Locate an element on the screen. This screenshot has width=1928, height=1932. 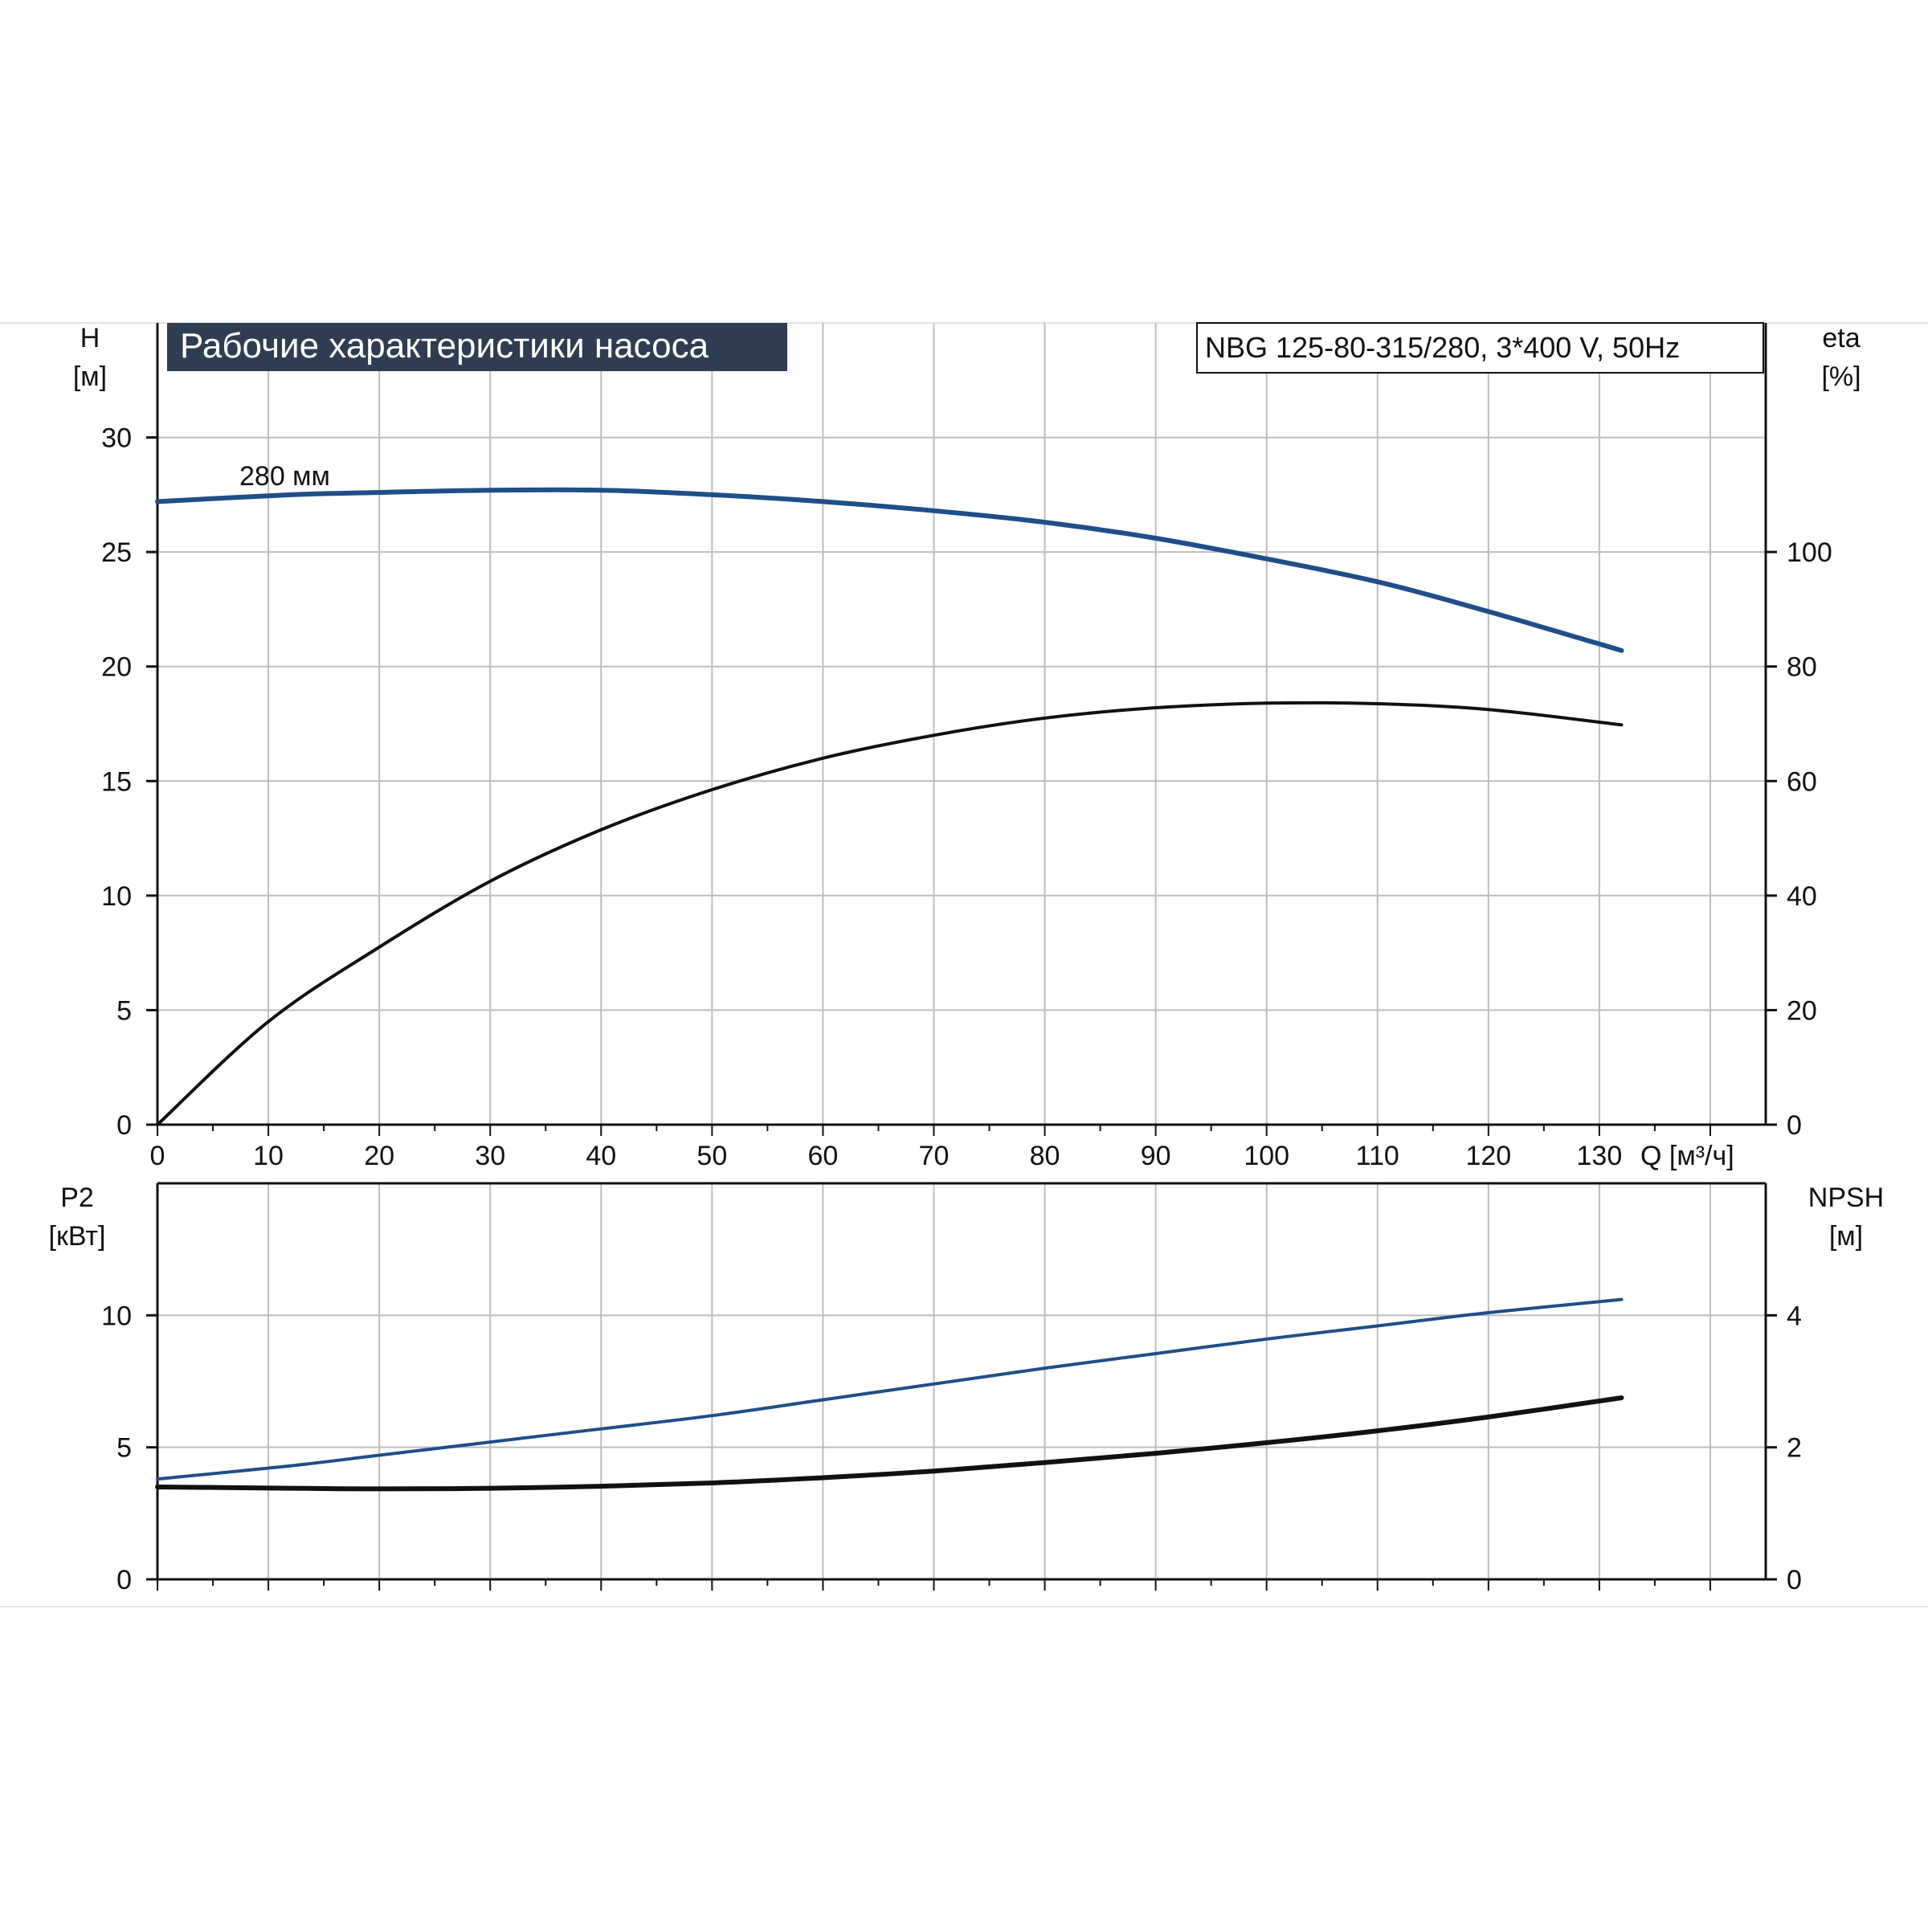
x-tick-label: 20 is located at coordinates (379, 1156).